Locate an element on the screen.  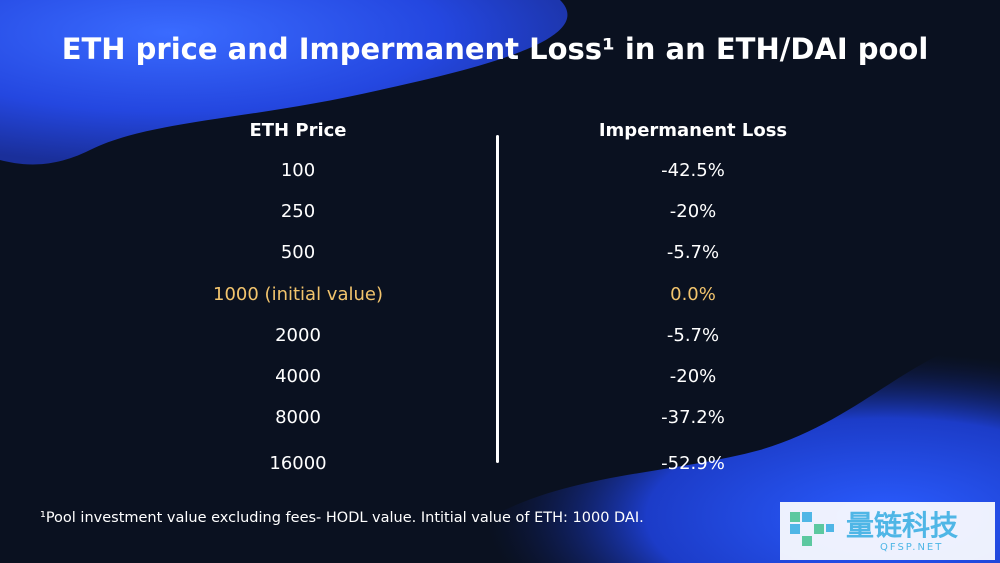
table-cell: 4000 is located at coordinates (298, 376).